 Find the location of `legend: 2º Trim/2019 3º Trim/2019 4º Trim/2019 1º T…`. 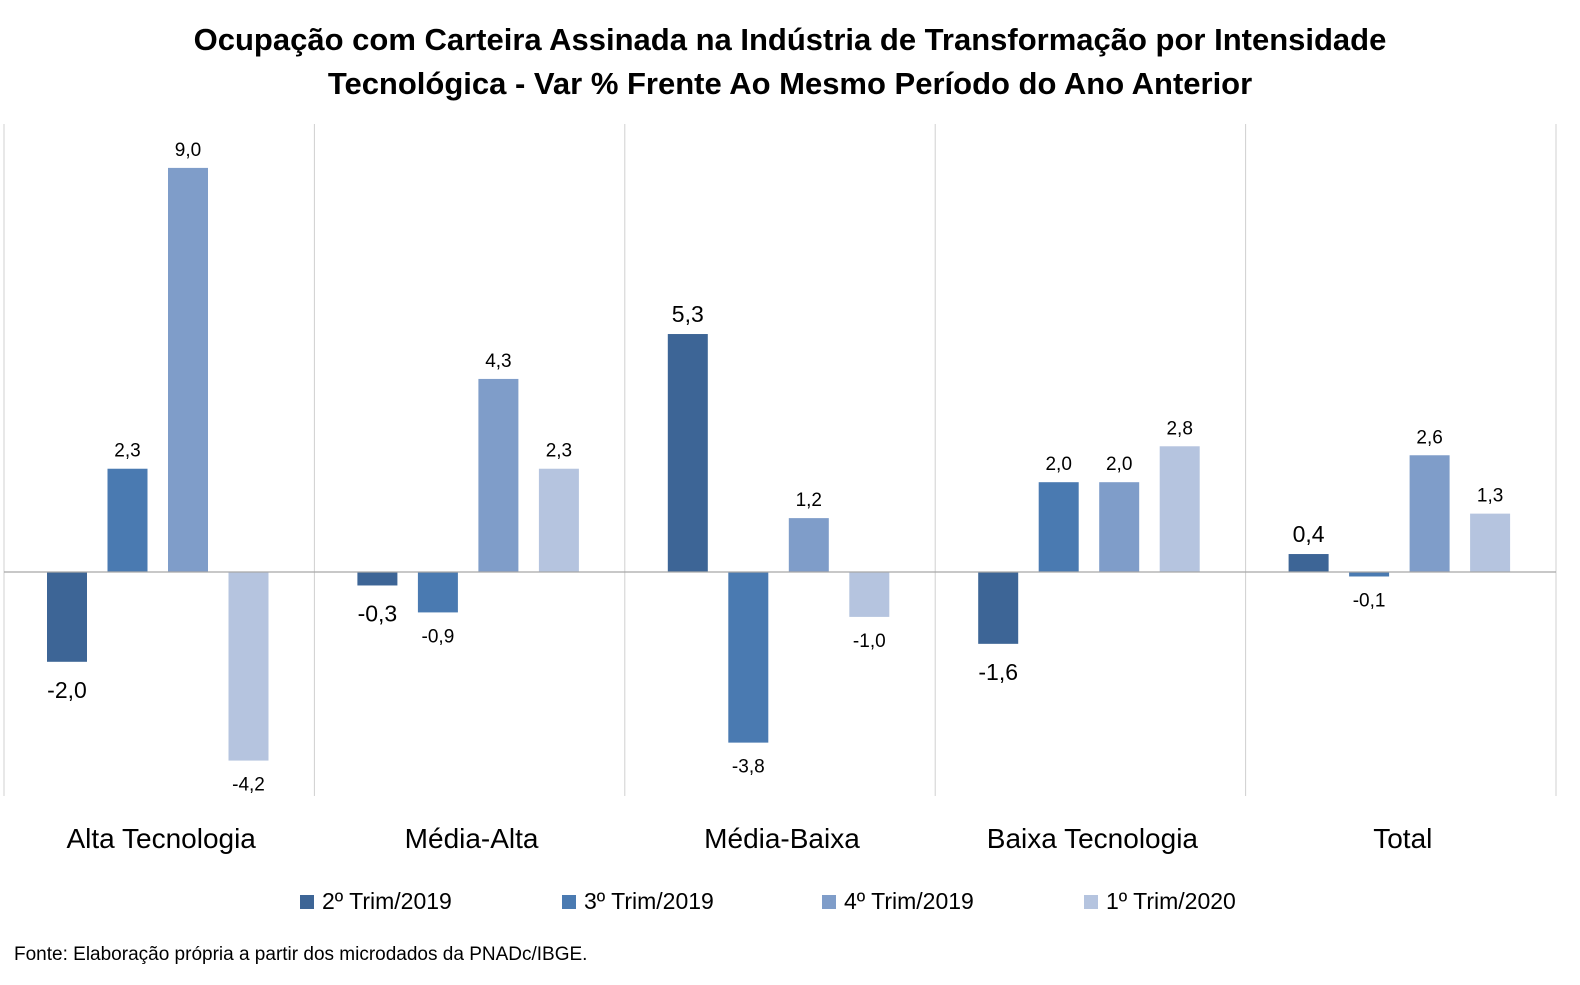

legend: 2º Trim/2019 3º Trim/2019 4º Trim/2019 1º T… is located at coordinates (790, 903).